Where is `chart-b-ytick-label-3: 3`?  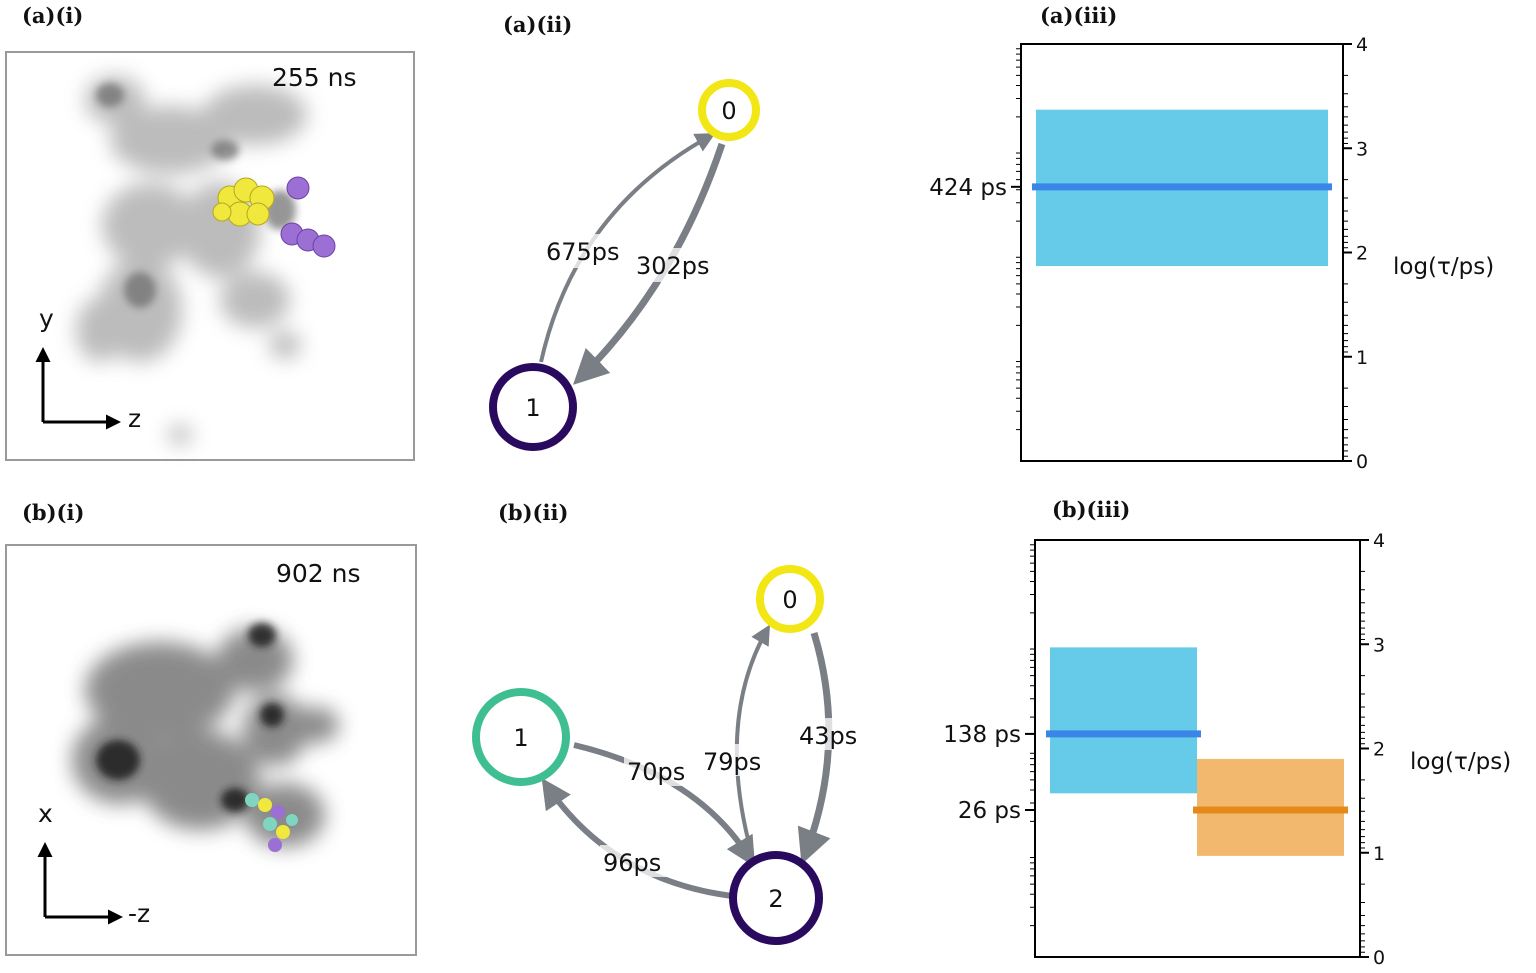 chart-b-ytick-label-3: 3 is located at coordinates (1379, 645).